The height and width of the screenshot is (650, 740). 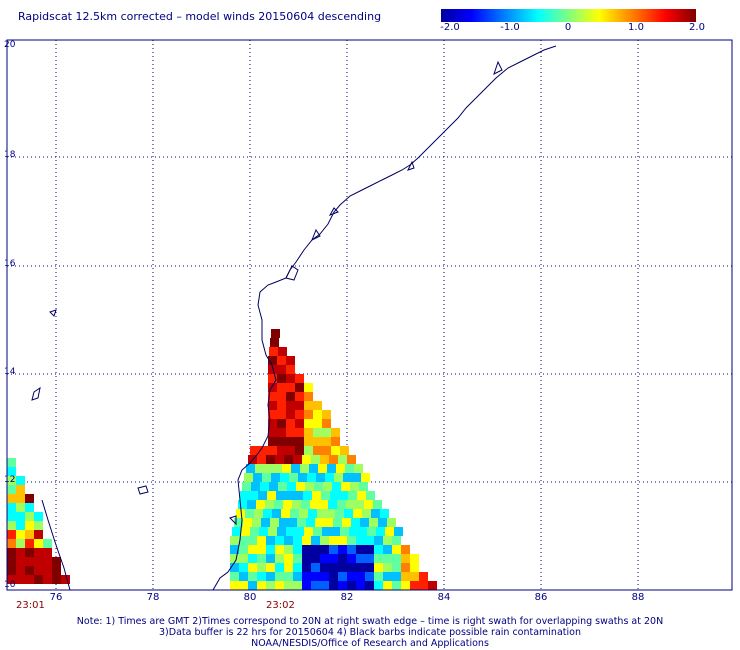 I want to click on swath-time-right: 23:02, so click(x=280, y=605).